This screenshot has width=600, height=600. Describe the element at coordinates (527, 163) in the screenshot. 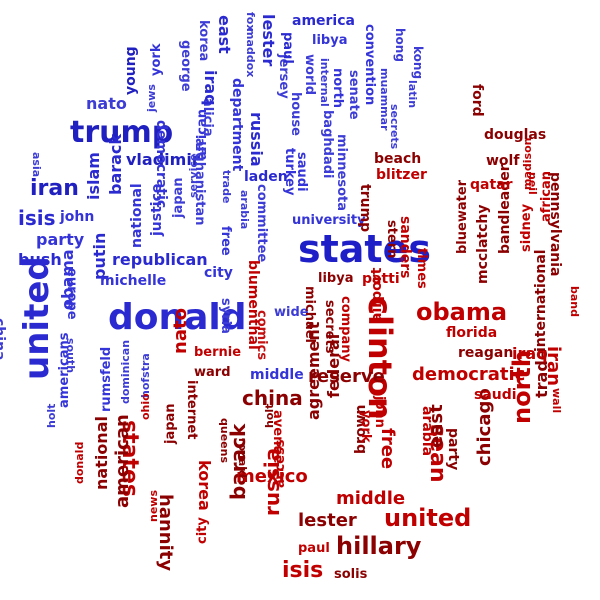

I see `word: madison` at that location.